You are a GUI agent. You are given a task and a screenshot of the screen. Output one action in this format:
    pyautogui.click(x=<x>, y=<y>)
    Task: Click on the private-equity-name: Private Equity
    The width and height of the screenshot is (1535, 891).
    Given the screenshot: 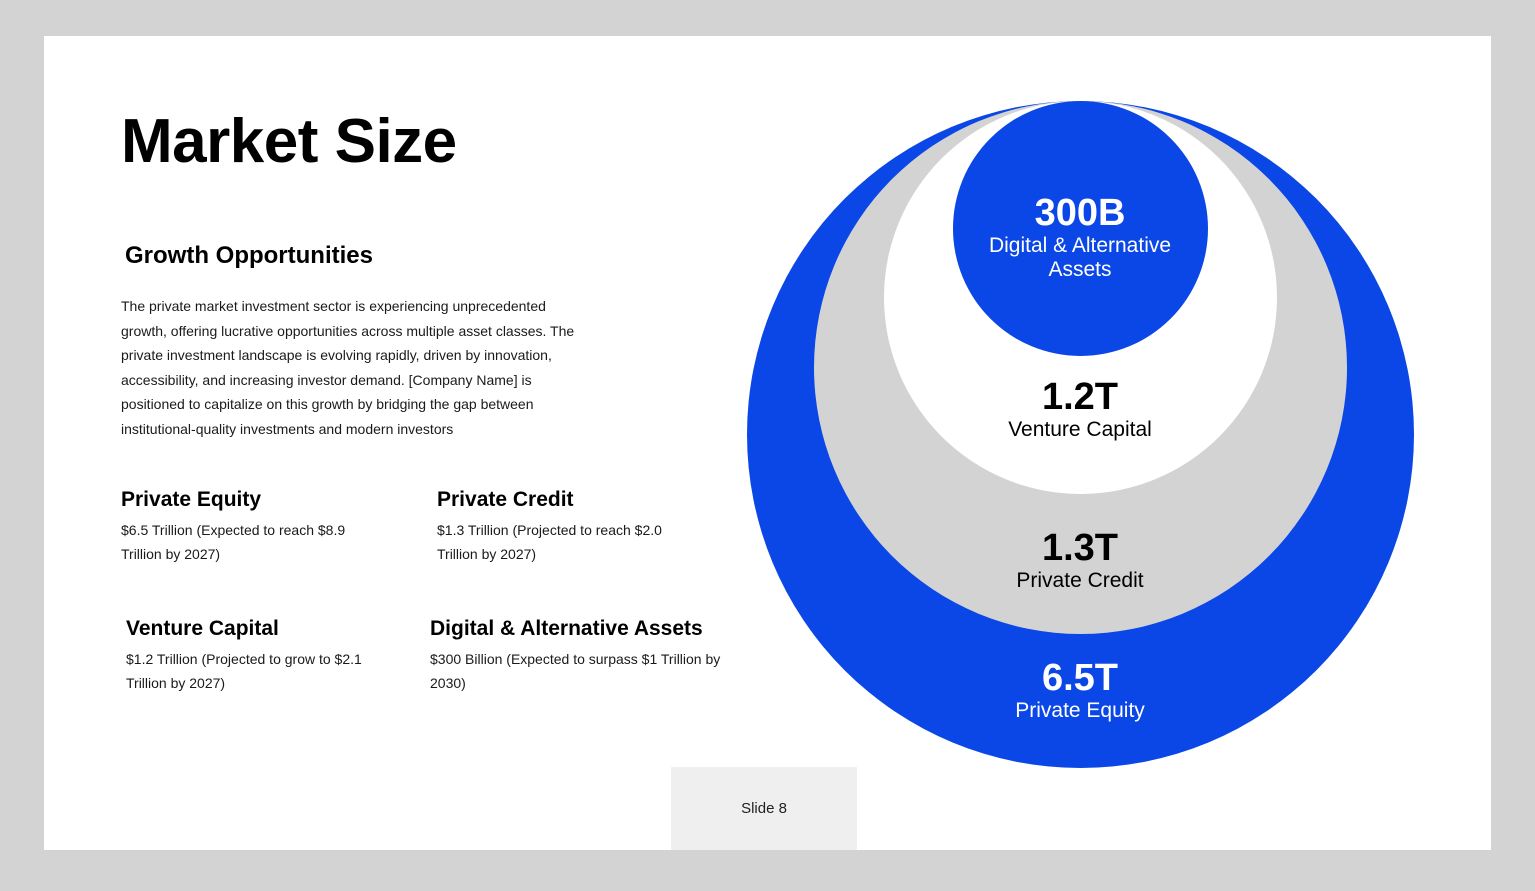 What is the action you would take?
    pyautogui.click(x=1080, y=710)
    